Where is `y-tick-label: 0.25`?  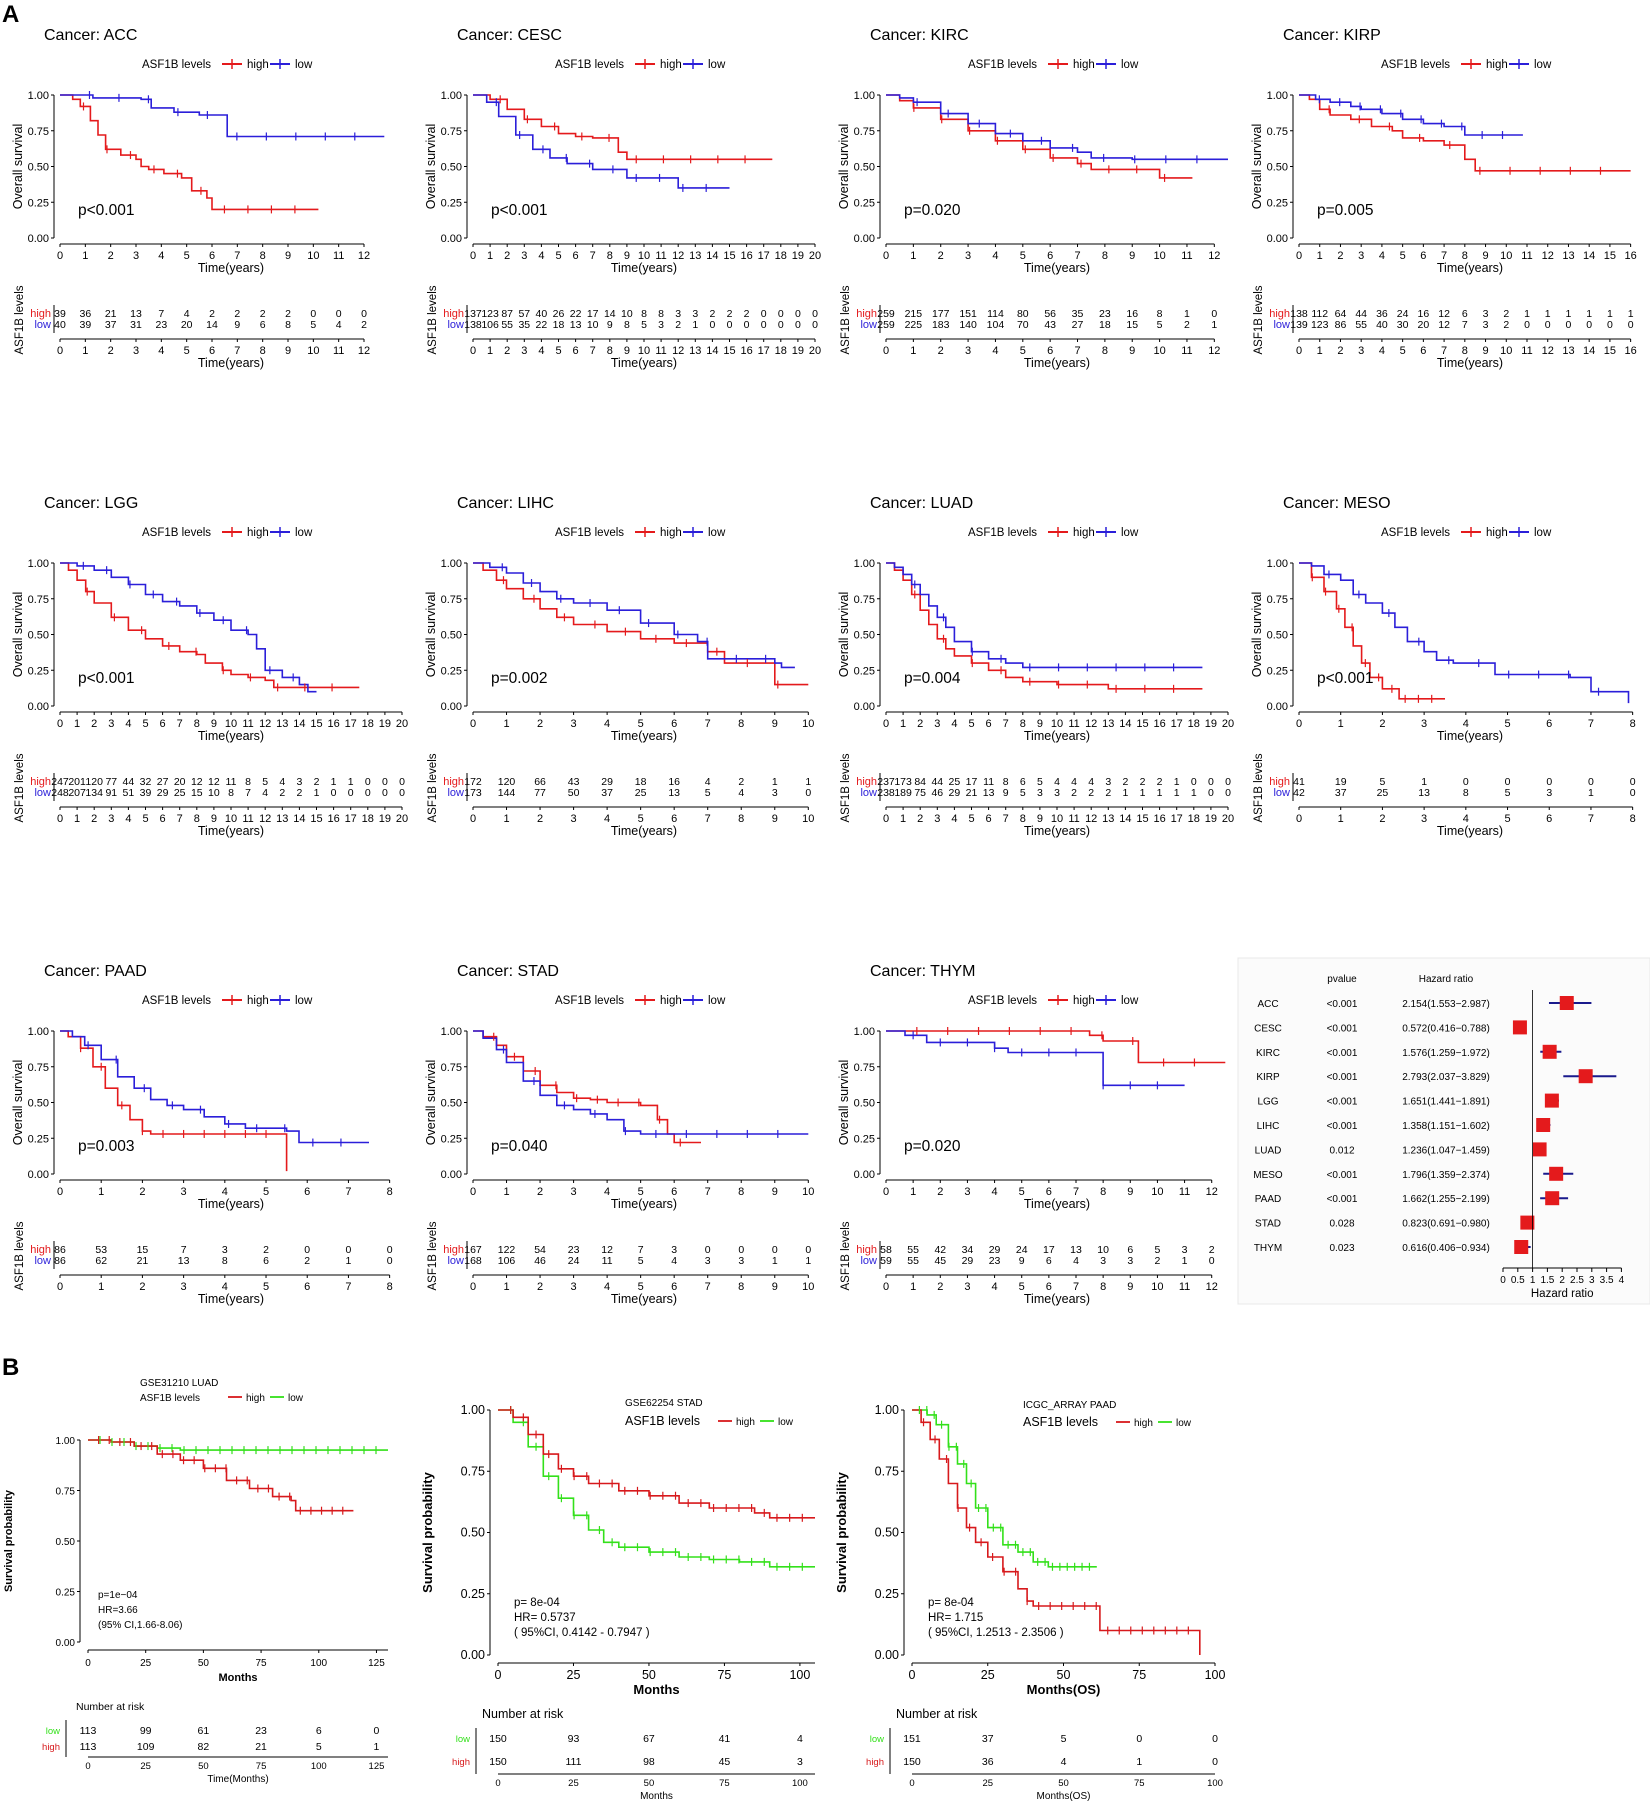
y-tick-label: 0.25 is located at coordinates (66, 1593).